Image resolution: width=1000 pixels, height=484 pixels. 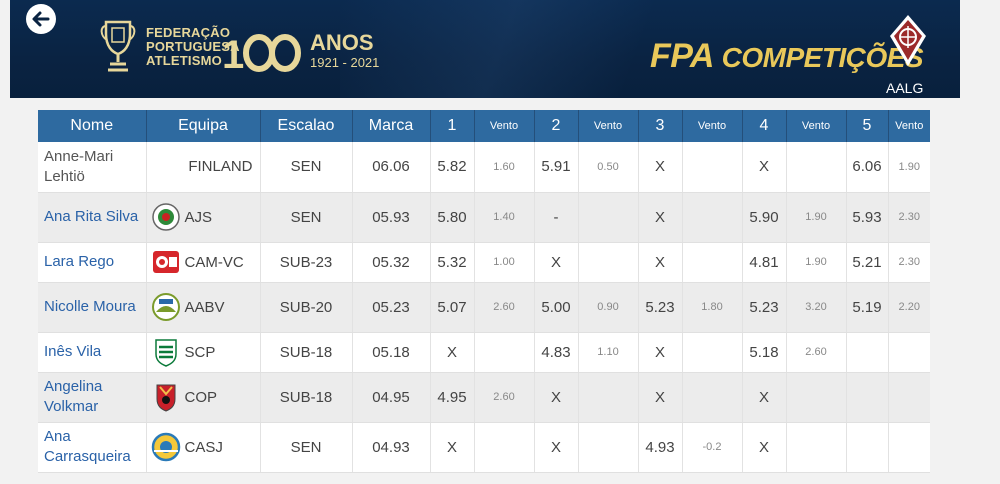 What do you see at coordinates (92, 307) in the screenshot?
I see `athlete-name: Nicolle Moura` at bounding box center [92, 307].